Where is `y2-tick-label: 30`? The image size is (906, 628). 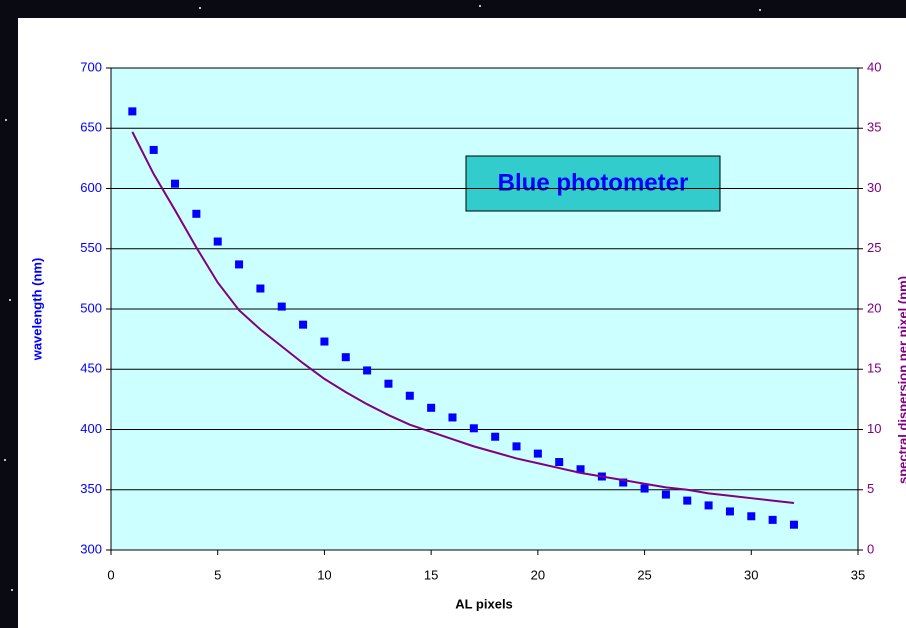 y2-tick-label: 30 is located at coordinates (874, 187).